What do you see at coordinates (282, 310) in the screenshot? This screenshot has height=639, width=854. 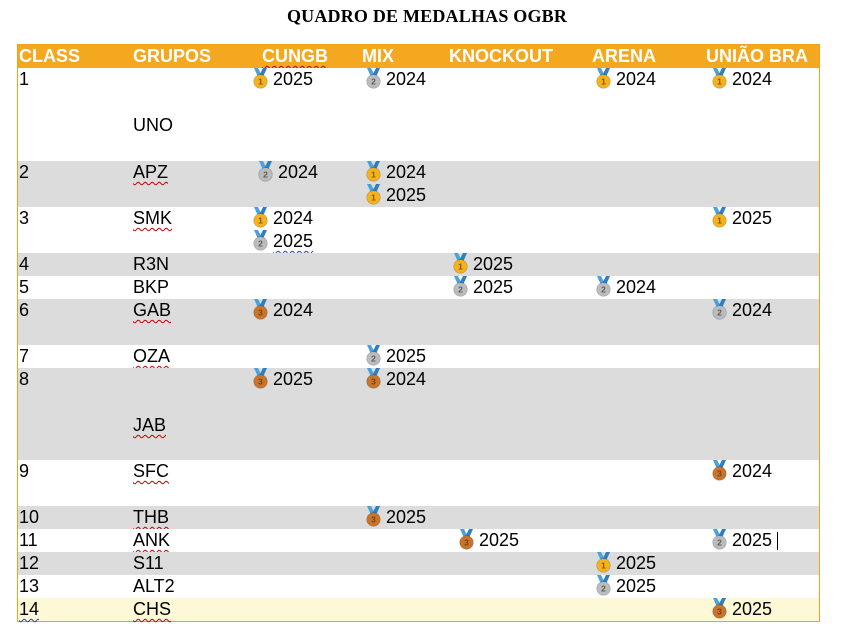 I see `cungb-medal-entry: 3 2024` at bounding box center [282, 310].